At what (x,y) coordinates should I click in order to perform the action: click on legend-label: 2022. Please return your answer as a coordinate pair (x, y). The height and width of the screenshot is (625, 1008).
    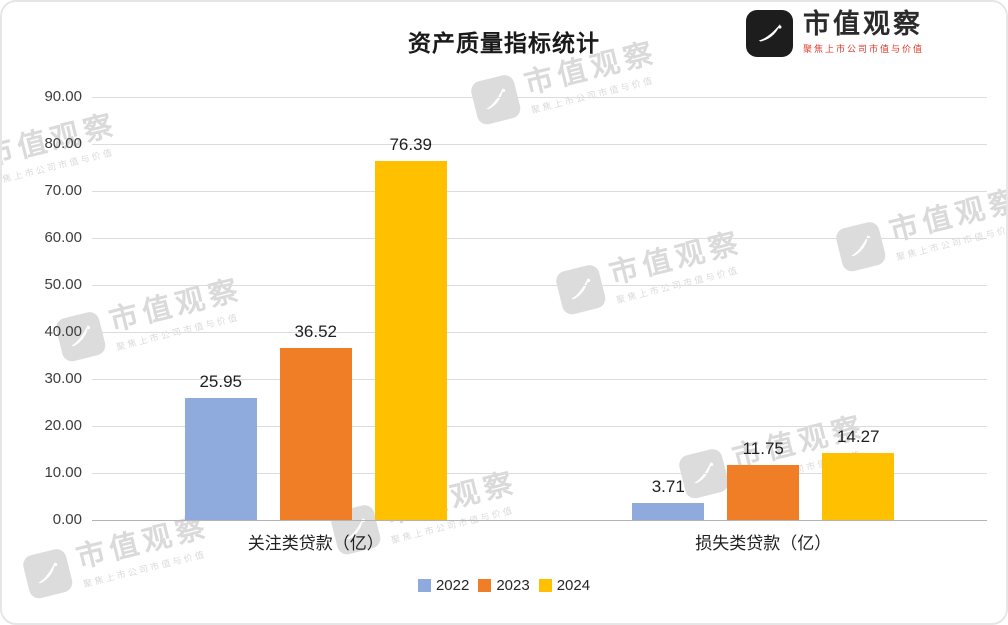
    Looking at the image, I should click on (452, 585).